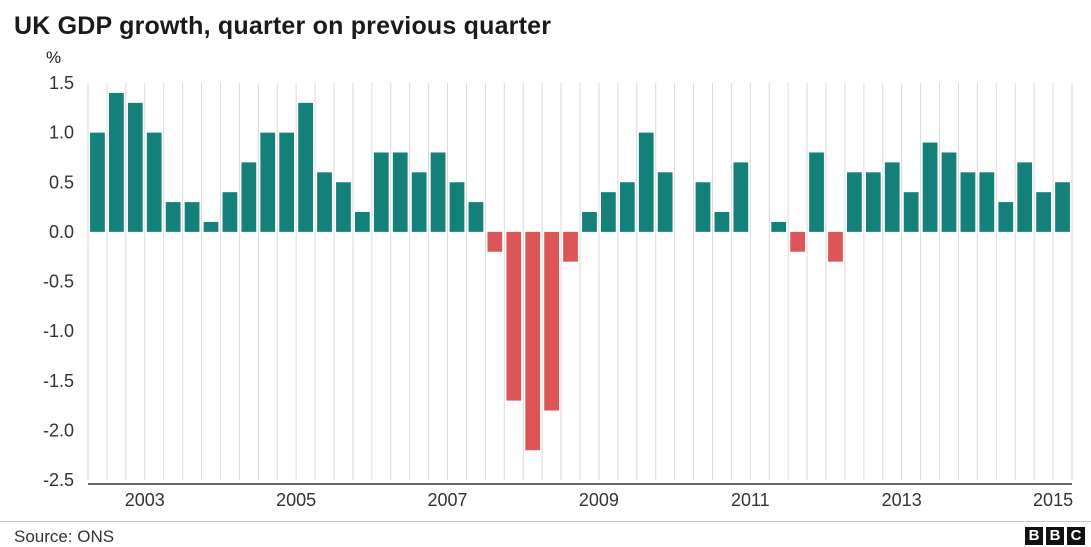 The width and height of the screenshot is (1091, 547). Describe the element at coordinates (902, 500) in the screenshot. I see `x-tick-label: 2013` at that location.